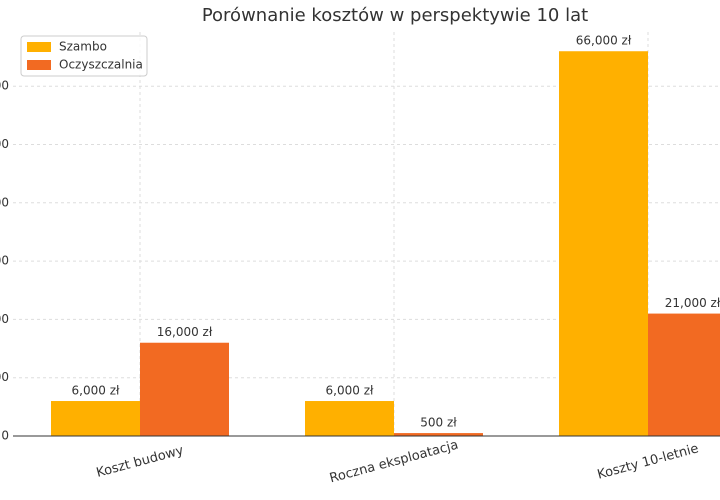 The width and height of the screenshot is (720, 500). Describe the element at coordinates (4, 261) in the screenshot. I see `y-tick-label: 30000` at that location.